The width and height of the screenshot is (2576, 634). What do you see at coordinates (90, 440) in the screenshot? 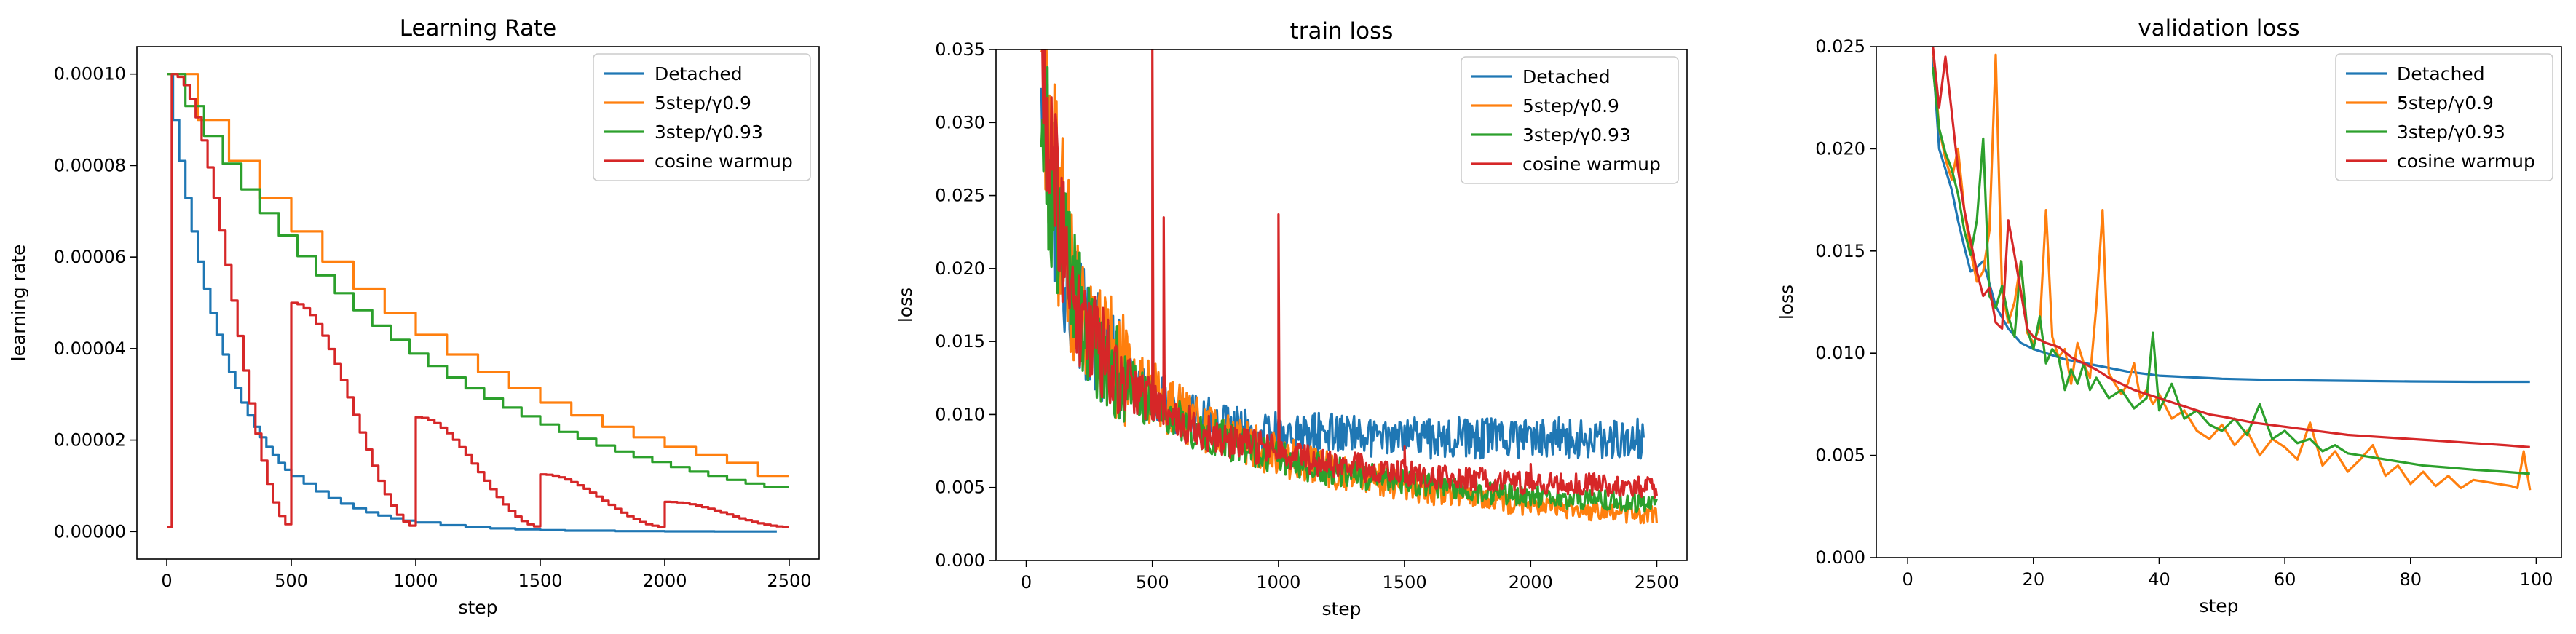
I see `y-tick-label: 0.00002` at bounding box center [90, 440].